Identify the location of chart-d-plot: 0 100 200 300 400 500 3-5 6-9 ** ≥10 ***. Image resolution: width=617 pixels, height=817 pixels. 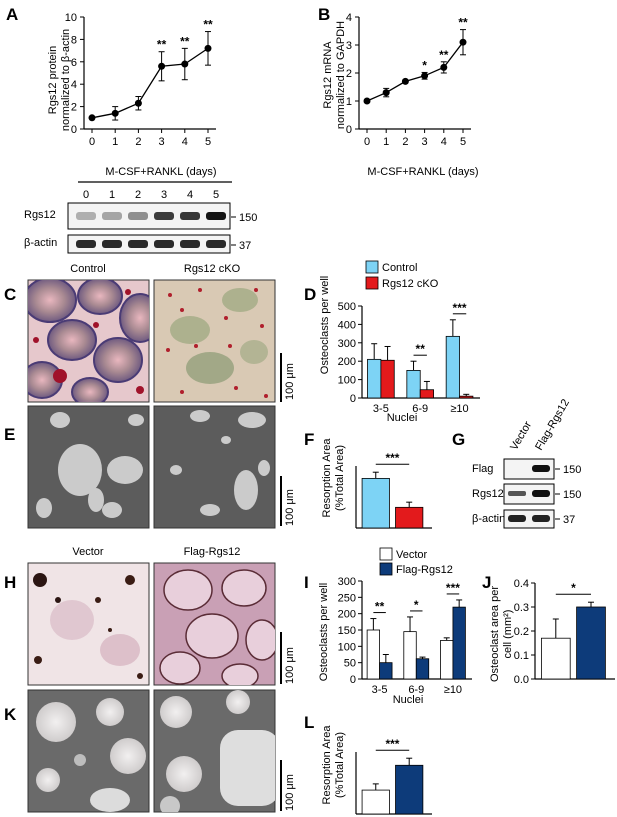
(409, 358).